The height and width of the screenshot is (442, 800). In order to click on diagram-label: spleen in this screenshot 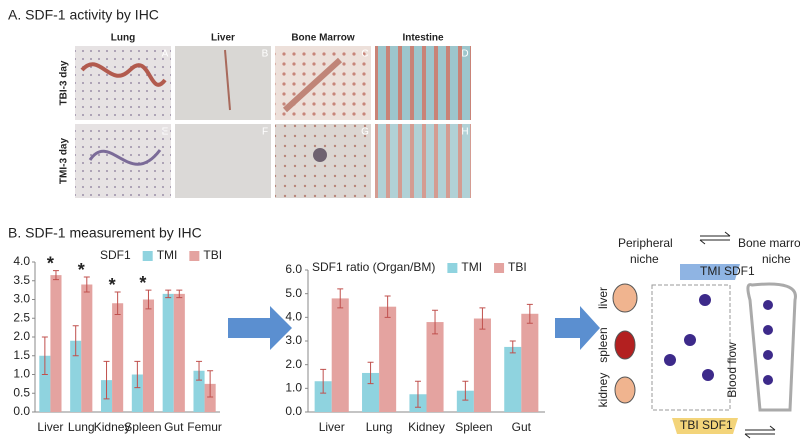, I will do `click(603, 344)`.